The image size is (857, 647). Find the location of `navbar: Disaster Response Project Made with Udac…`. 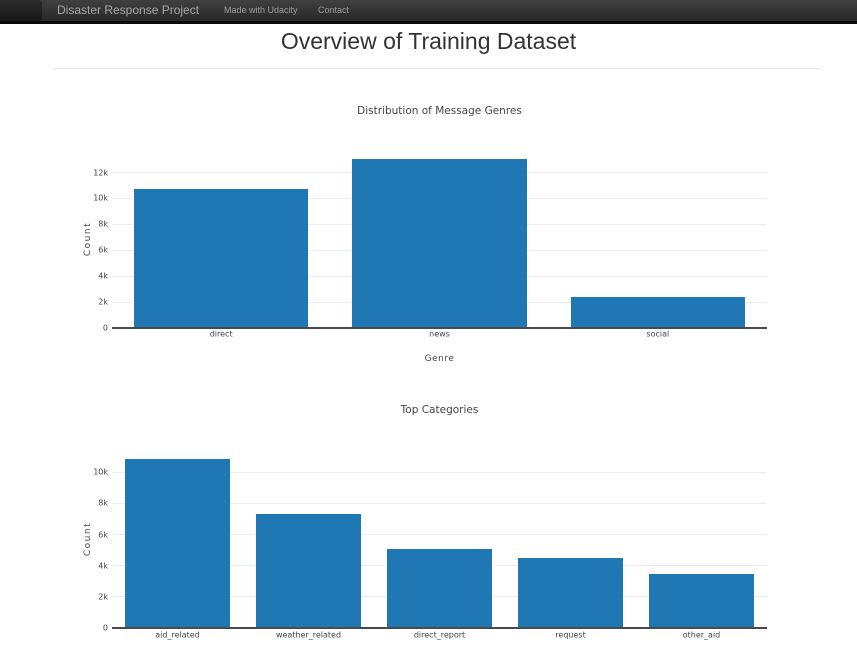

navbar: Disaster Response Project Made with Udac… is located at coordinates (428, 12).